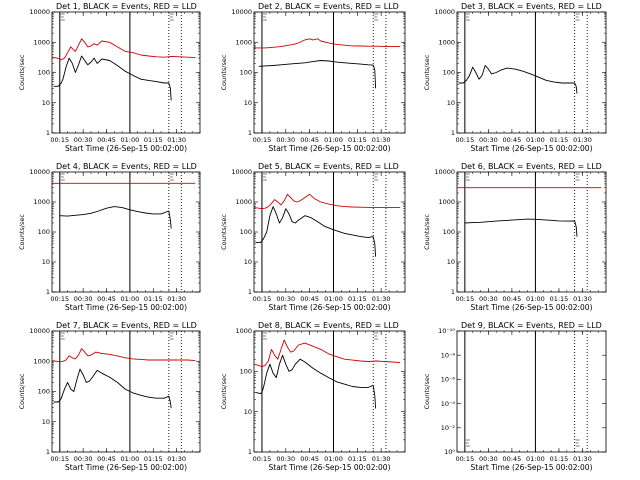 The height and width of the screenshot is (480, 640). Describe the element at coordinates (126, 6) in the screenshot. I see `panel-title: Det 1, BLACK = Events, RED = LLD` at that location.